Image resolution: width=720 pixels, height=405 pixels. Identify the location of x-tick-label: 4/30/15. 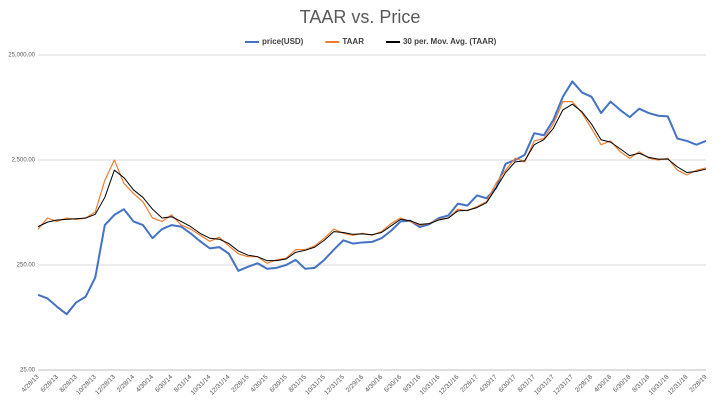
(259, 383).